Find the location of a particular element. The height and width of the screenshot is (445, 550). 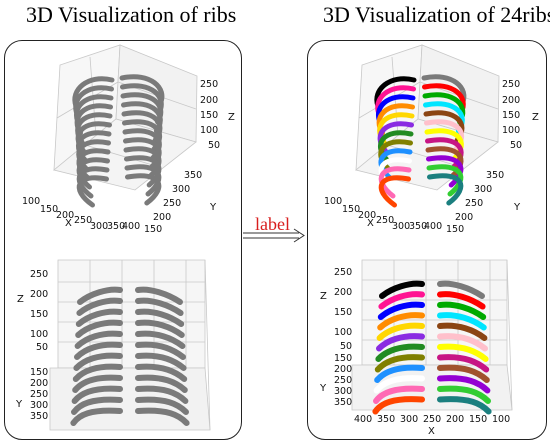

x-axis-ticks: 400 350 300 250 200 150 100 X is located at coordinates (432, 425).